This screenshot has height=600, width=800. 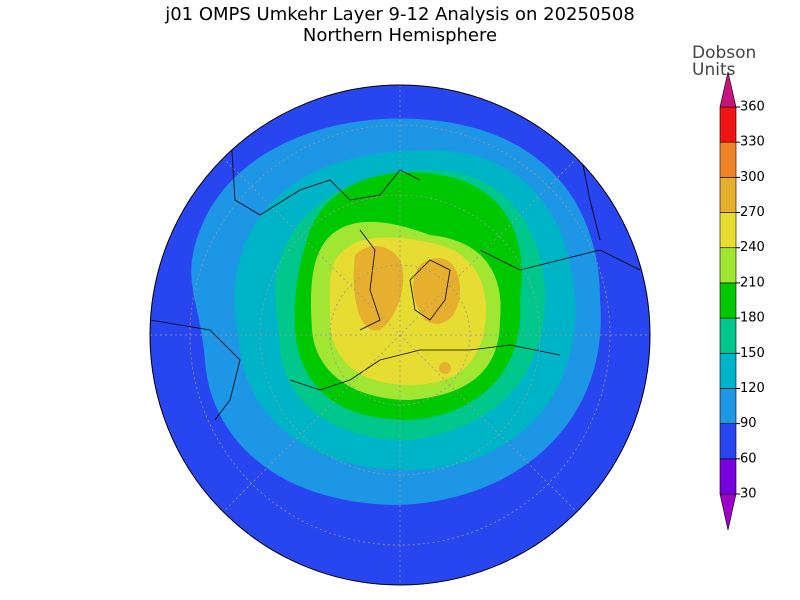 What do you see at coordinates (752, 353) in the screenshot?
I see `colorbar-tick-label: 150` at bounding box center [752, 353].